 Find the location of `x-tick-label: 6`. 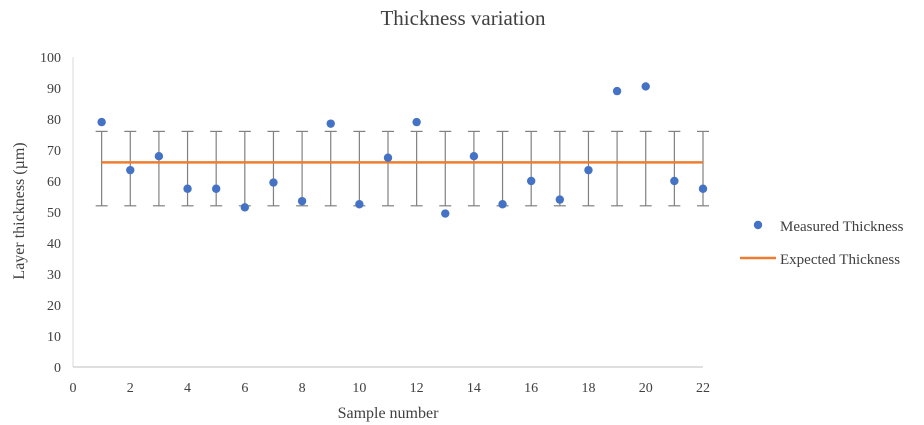

x-tick-label: 6 is located at coordinates (244, 388).